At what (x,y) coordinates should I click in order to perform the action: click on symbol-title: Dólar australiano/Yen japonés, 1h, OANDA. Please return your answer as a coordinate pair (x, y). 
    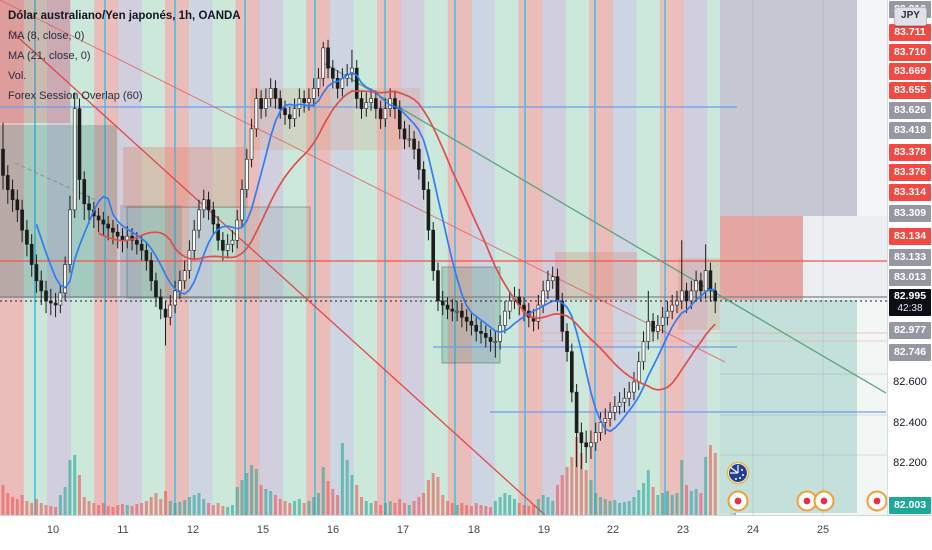
    Looking at the image, I should click on (124, 16).